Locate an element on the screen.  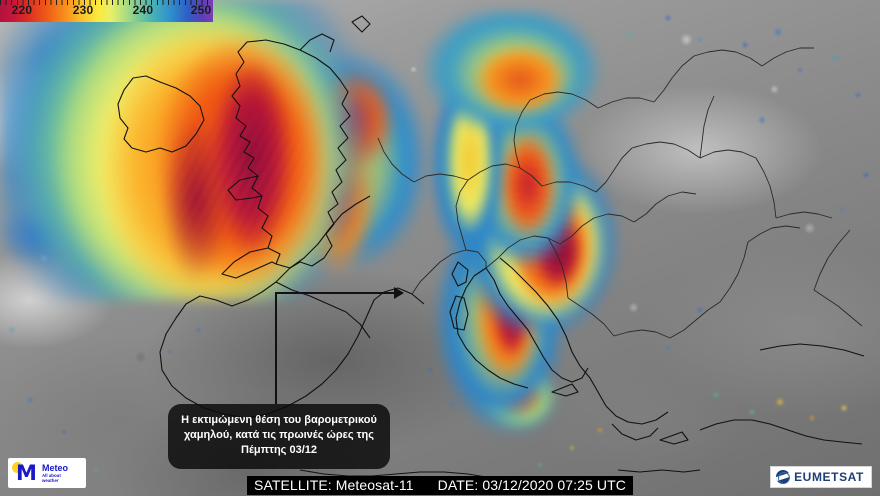
meteo-logo-m-glyph: M is located at coordinates (26, 473).